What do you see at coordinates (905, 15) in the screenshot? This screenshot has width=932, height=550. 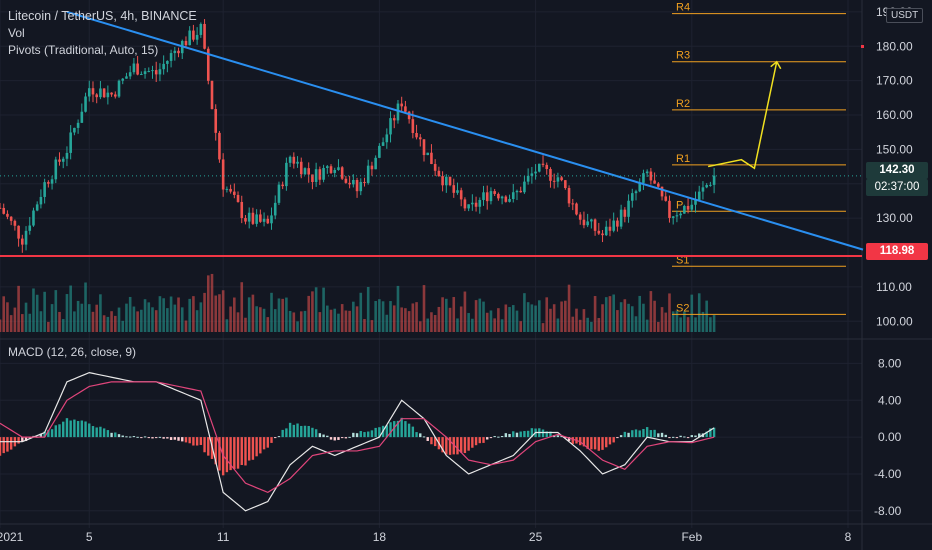 I see `currency-button: USDT` at bounding box center [905, 15].